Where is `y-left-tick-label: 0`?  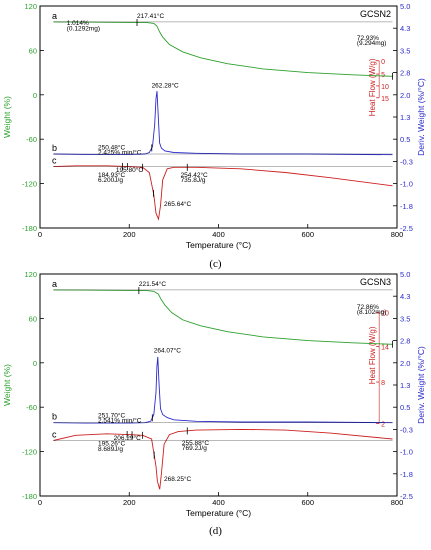
y-left-tick-label: 0 is located at coordinates (35, 95).